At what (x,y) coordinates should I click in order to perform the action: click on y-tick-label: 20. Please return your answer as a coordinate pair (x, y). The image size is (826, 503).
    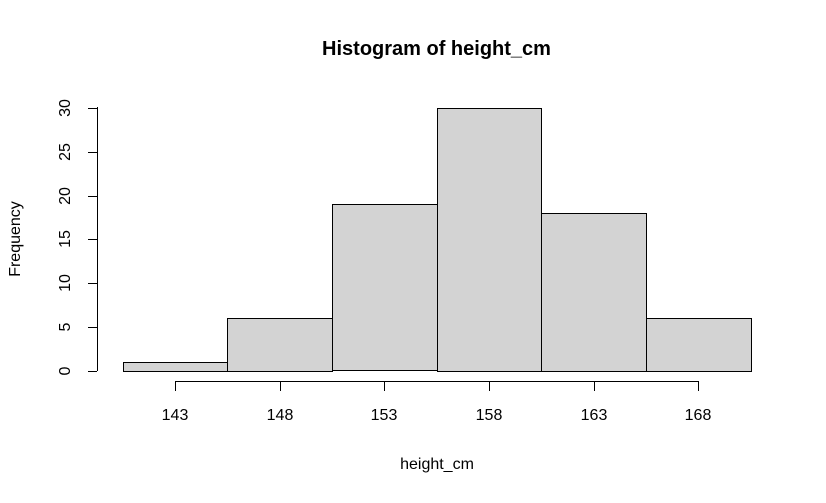
    Looking at the image, I should click on (65, 196).